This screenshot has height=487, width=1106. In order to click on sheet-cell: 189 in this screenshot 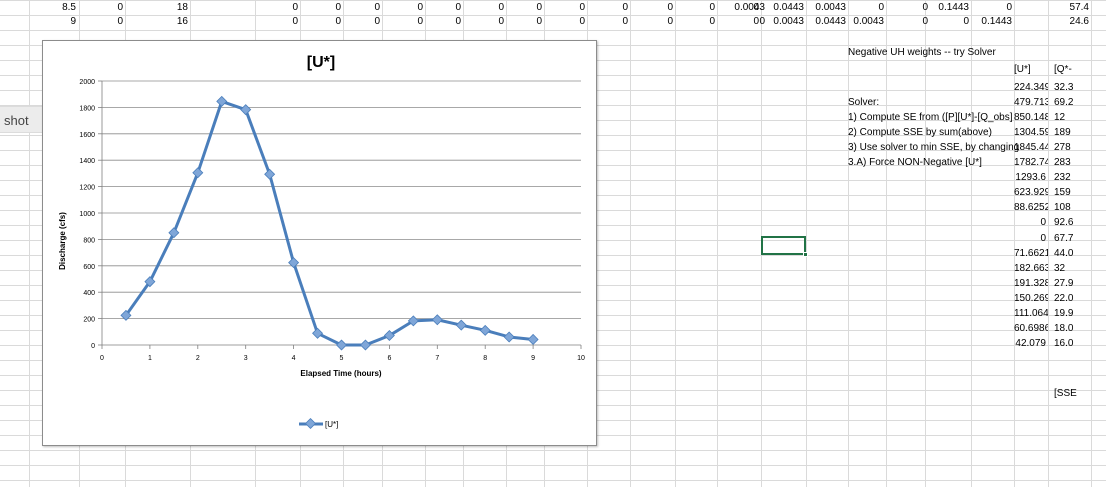, I will do `click(1062, 133)`.